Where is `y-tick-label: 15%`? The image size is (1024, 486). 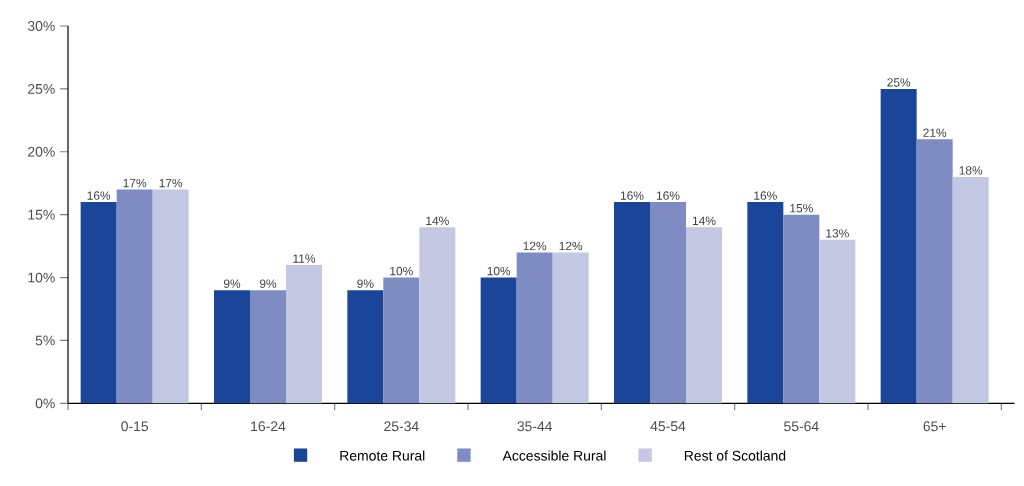
y-tick-label: 15% is located at coordinates (41, 214).